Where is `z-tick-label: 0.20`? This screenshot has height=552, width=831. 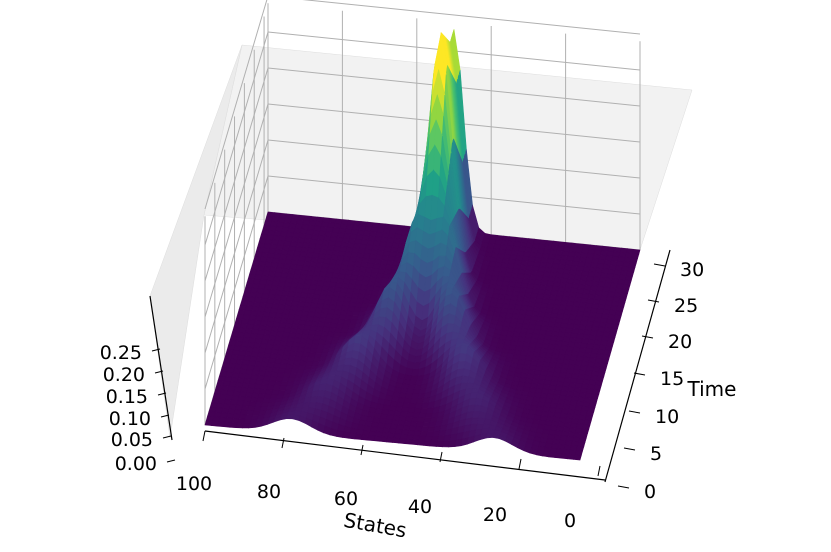
z-tick-label: 0.20 is located at coordinates (124, 375).